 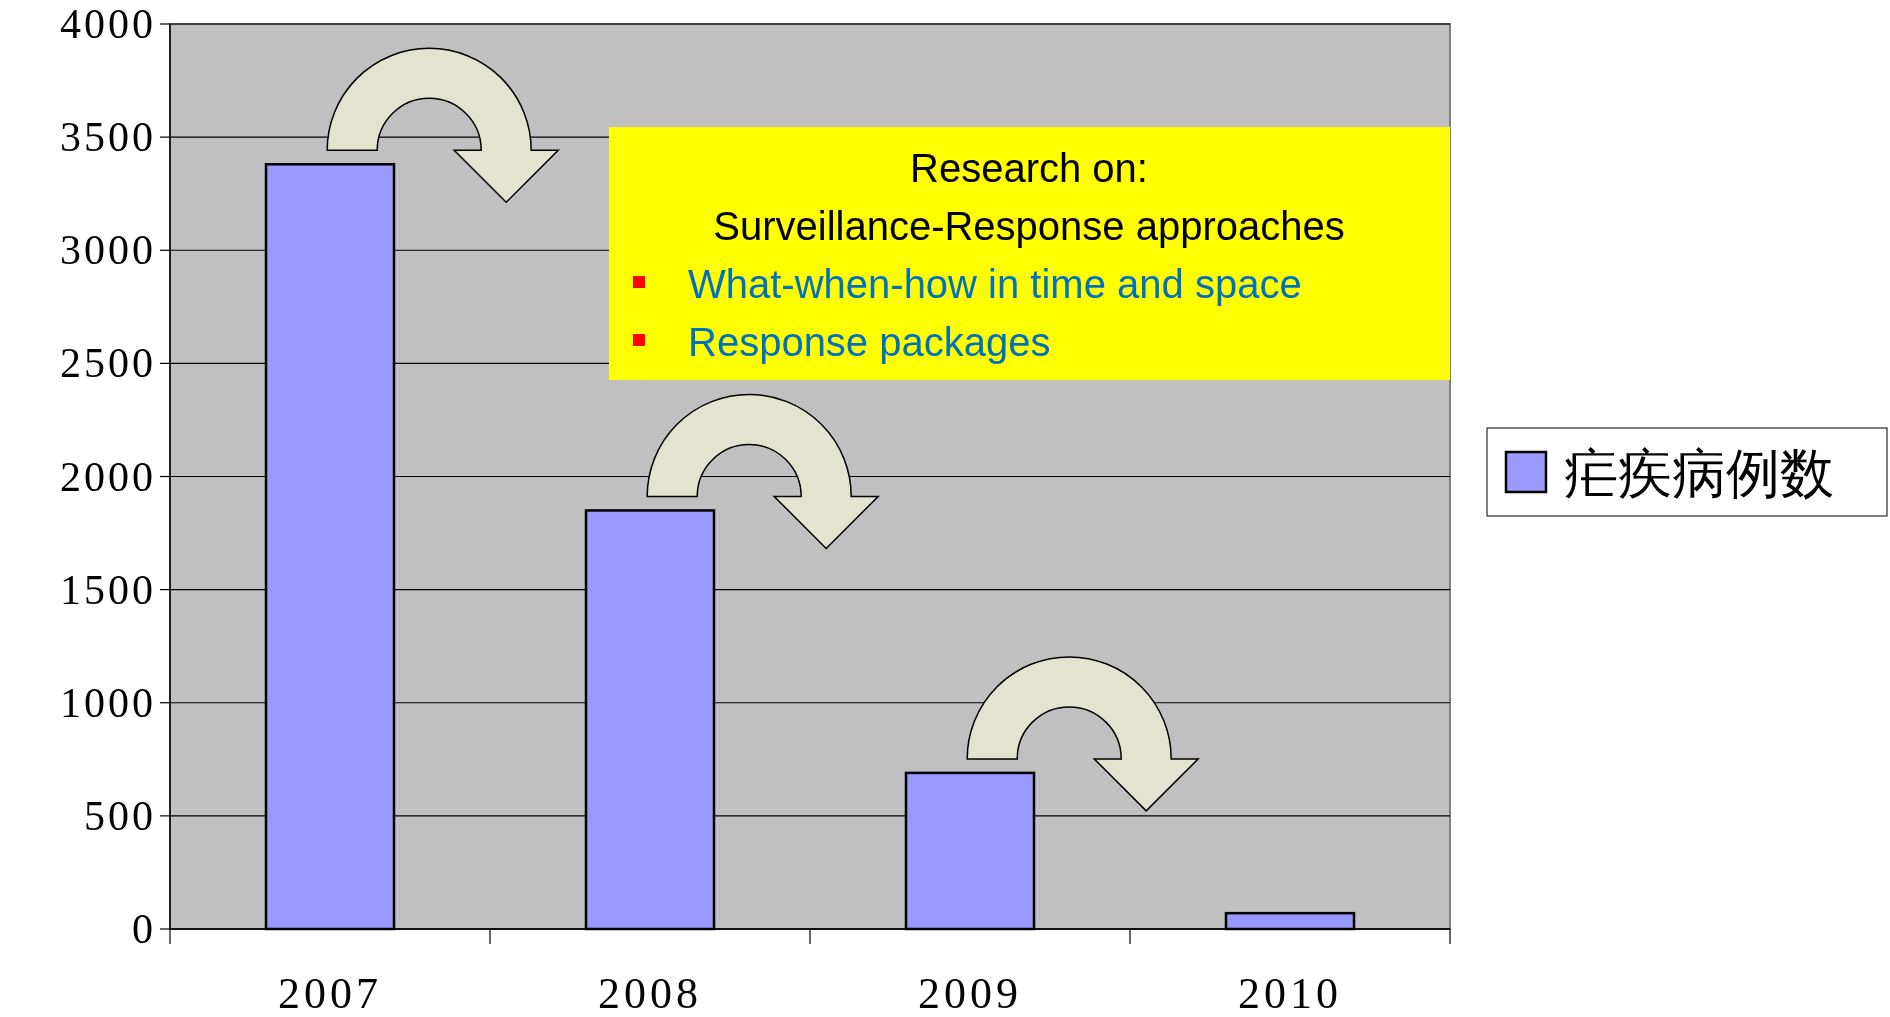 What do you see at coordinates (108, 702) in the screenshot?
I see `y-tick-label: 1000` at bounding box center [108, 702].